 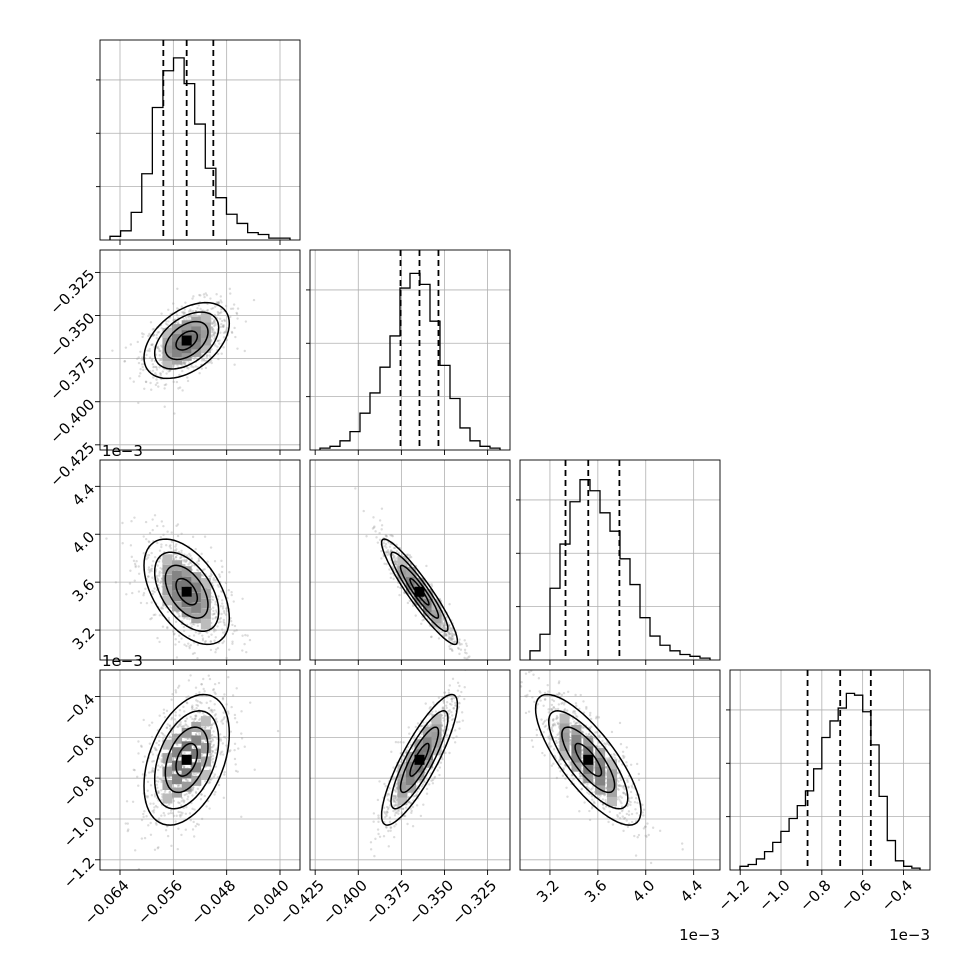 I want to click on scatter-layer, so click(x=418, y=764).